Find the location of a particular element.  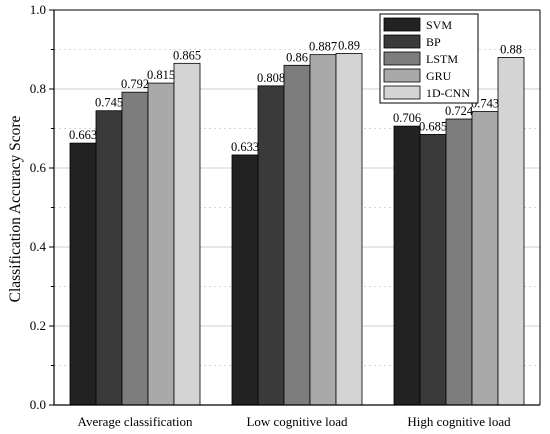

data-label: 0.633 is located at coordinates (245, 147).